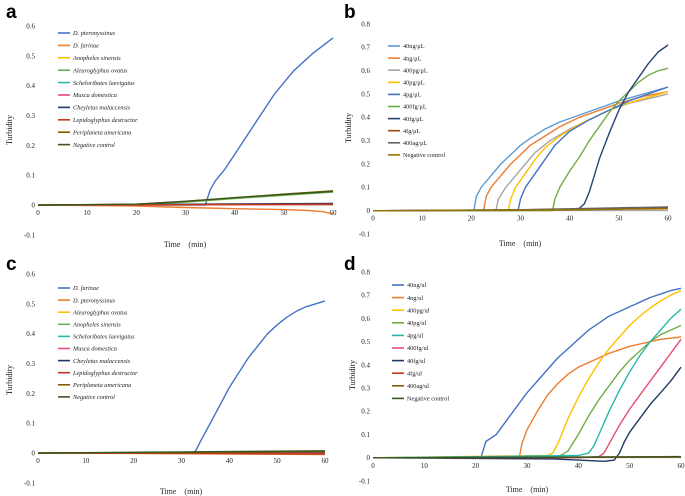  I want to click on legend-label: 40fg/ul, so click(416, 361).